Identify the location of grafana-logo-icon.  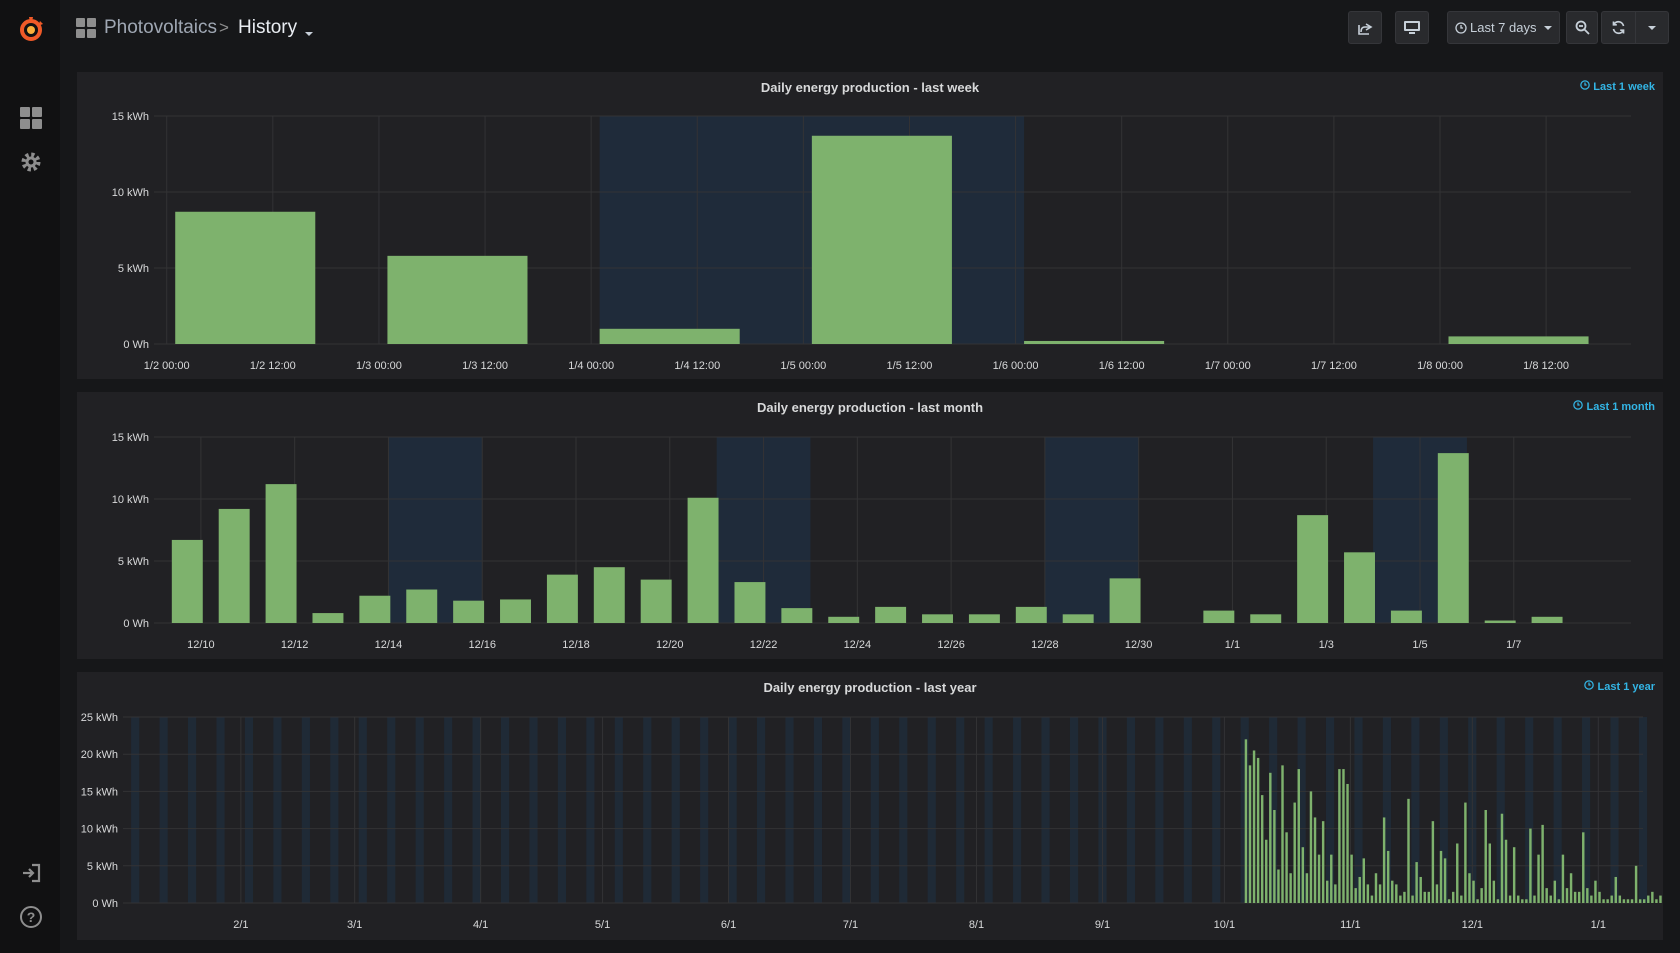
(31, 29).